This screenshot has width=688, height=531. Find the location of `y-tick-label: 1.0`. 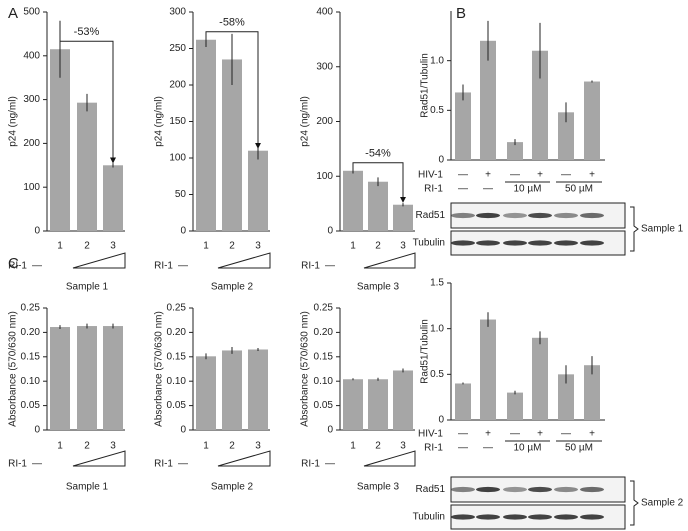

y-tick-label: 1.0 is located at coordinates (437, 60).